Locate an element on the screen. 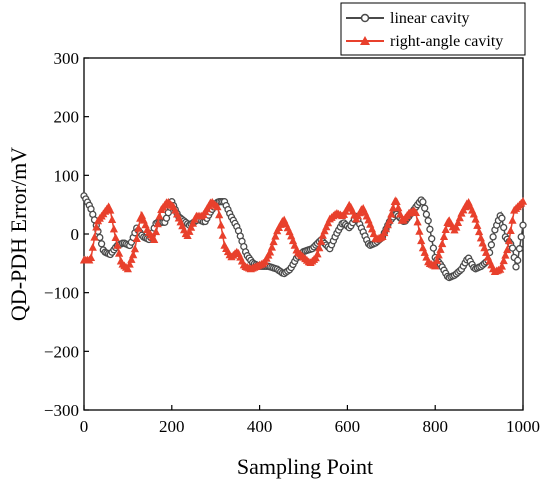  y-axis-title: QD-PDH Error/mV is located at coordinates (18, 234).